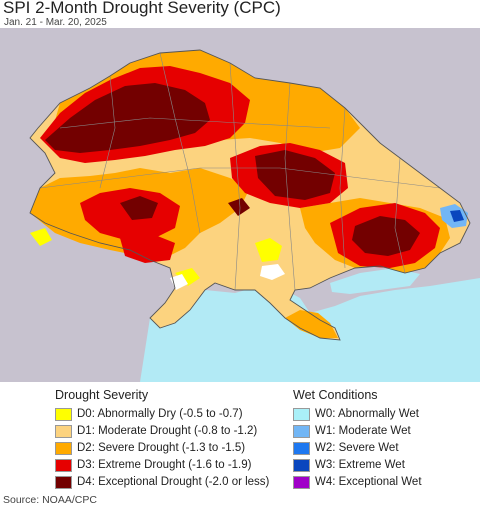  I want to click on legend-item-w2: W2: Severe Wet, so click(346, 448).